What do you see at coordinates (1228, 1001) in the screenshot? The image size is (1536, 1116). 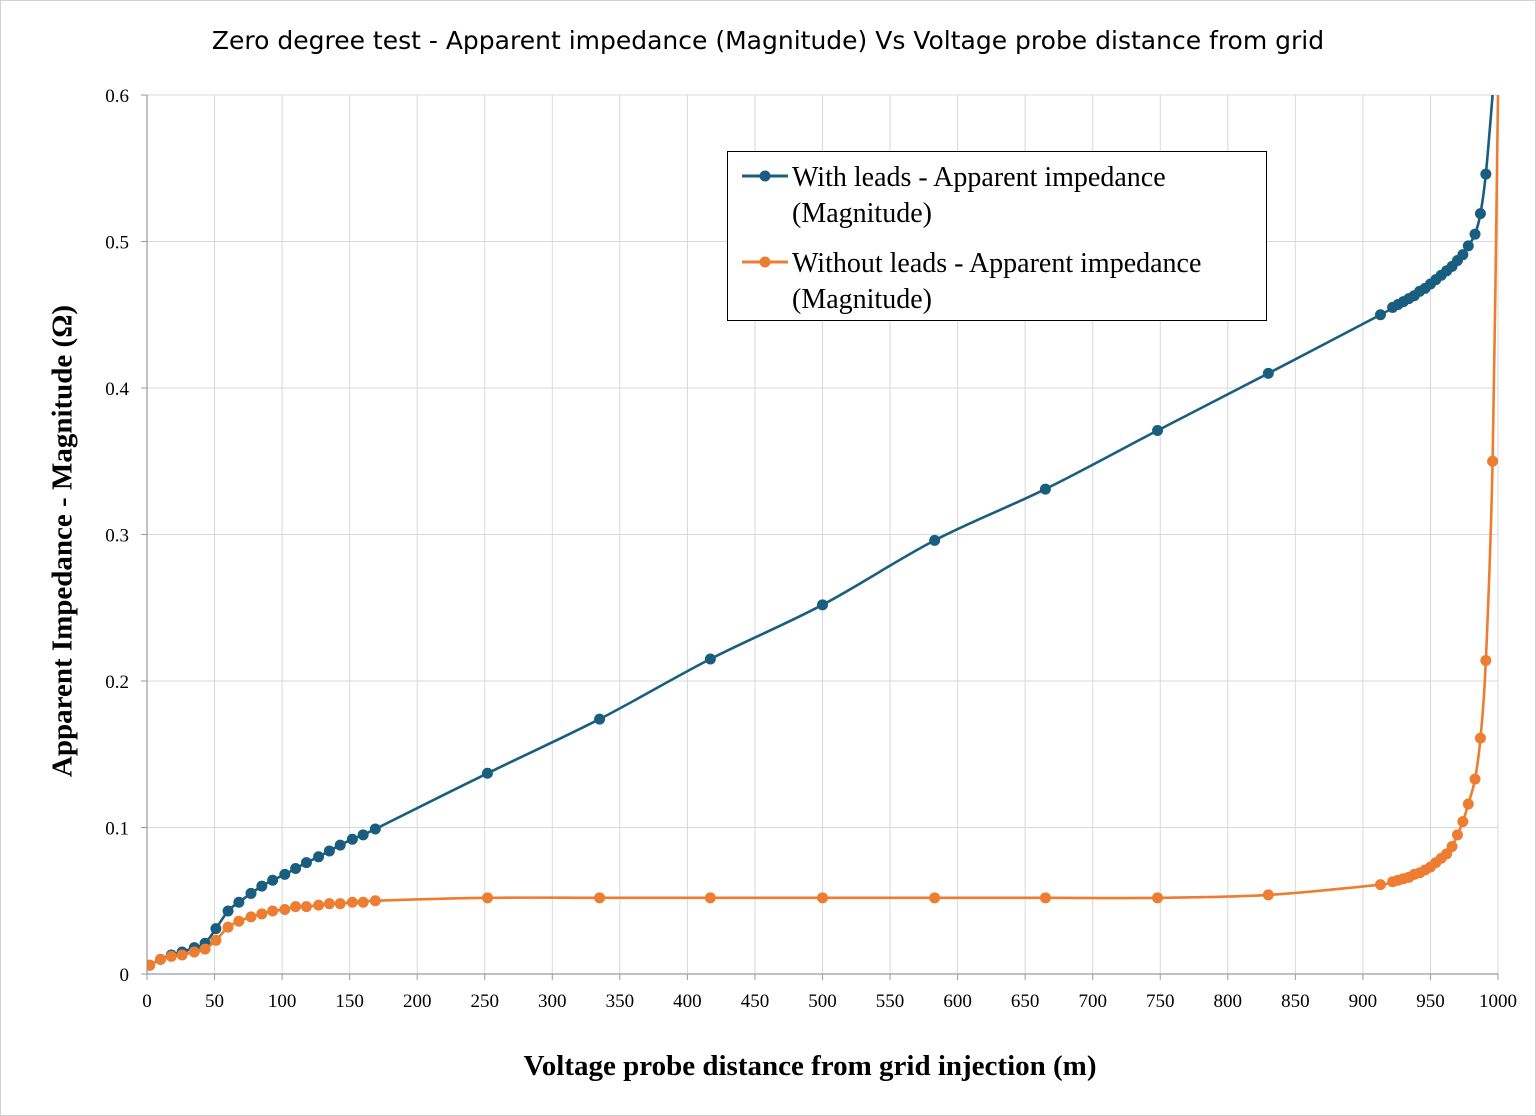 I see `x-tick-label: 800` at bounding box center [1228, 1001].